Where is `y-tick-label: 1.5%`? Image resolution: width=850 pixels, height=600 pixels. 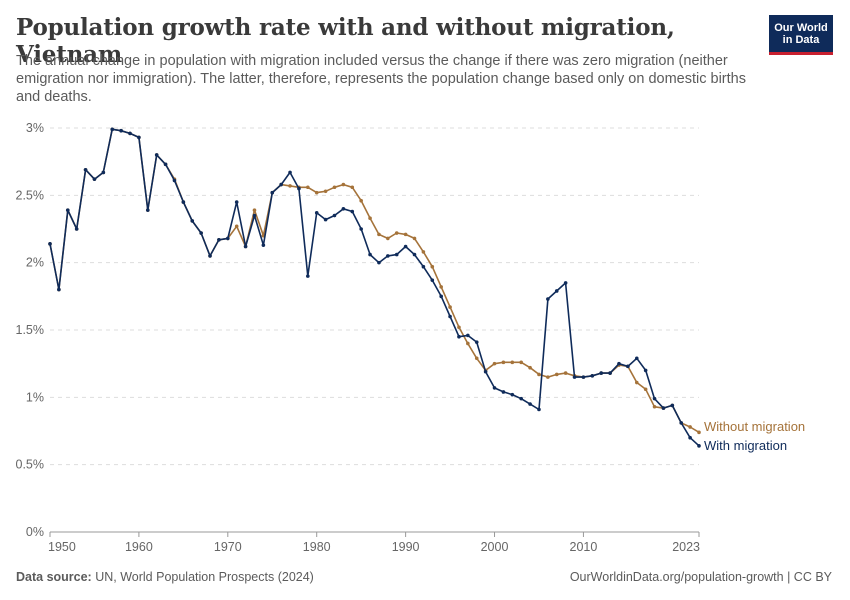 y-tick-label: 1.5% is located at coordinates (30, 330).